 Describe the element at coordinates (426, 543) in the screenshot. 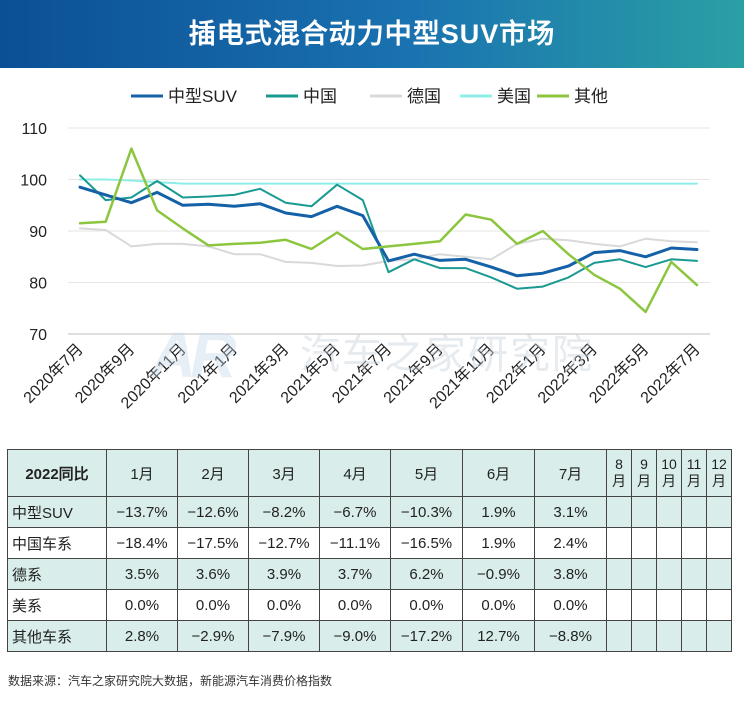

I see `table-cell: −16.5%` at that location.